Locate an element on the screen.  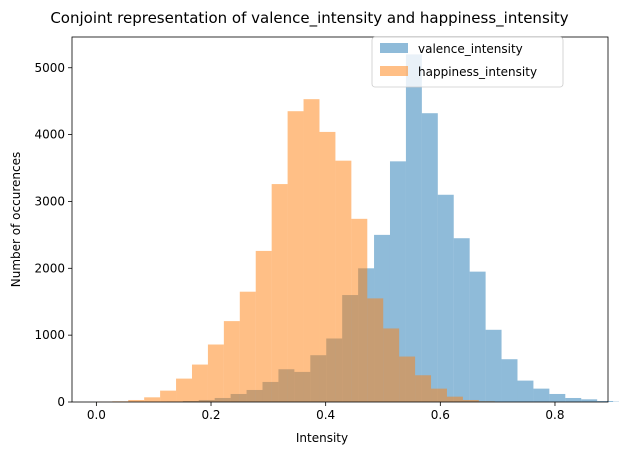
y-axis-label: Number of occurences is located at coordinates (16, 219).